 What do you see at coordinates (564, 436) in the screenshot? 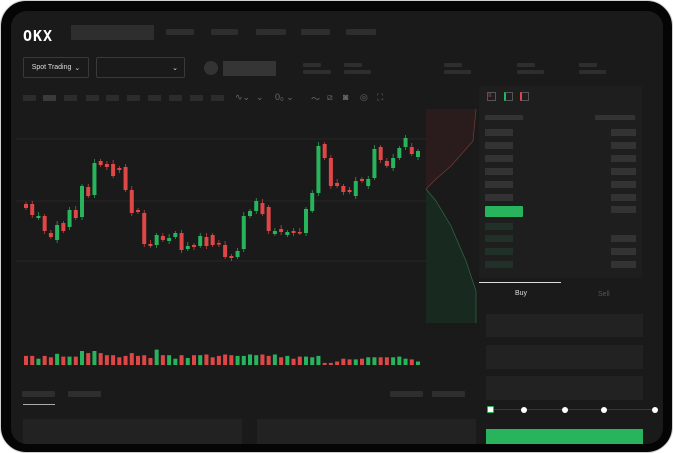
I see `buy-button` at bounding box center [564, 436].